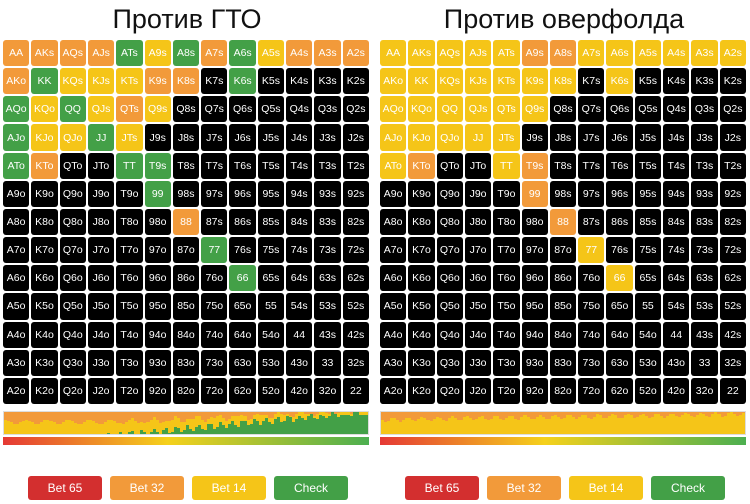 This screenshot has height=504, width=750. I want to click on hand-cell-22: 22, so click(732, 390).